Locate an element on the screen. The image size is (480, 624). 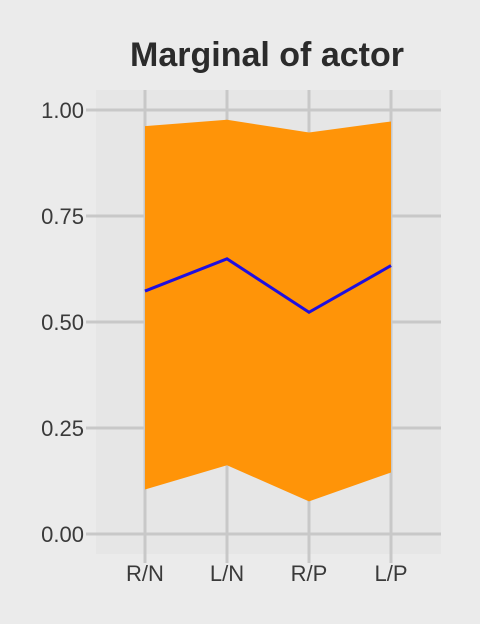
x-tick-label-r-n: R/N is located at coordinates (145, 573).